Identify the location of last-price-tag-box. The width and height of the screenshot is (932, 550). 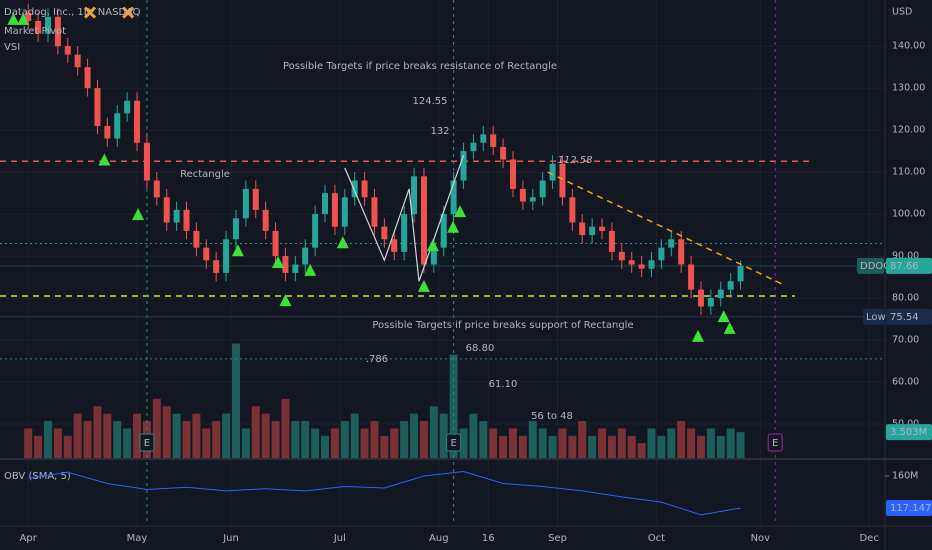
(909, 265).